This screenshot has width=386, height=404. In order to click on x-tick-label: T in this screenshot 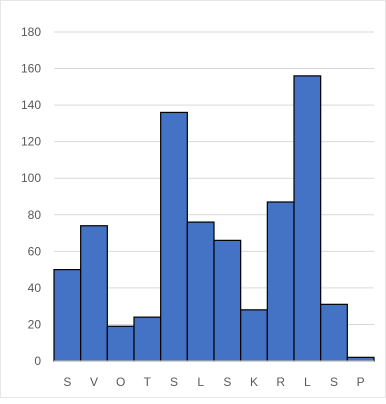, I will do `click(148, 382)`.